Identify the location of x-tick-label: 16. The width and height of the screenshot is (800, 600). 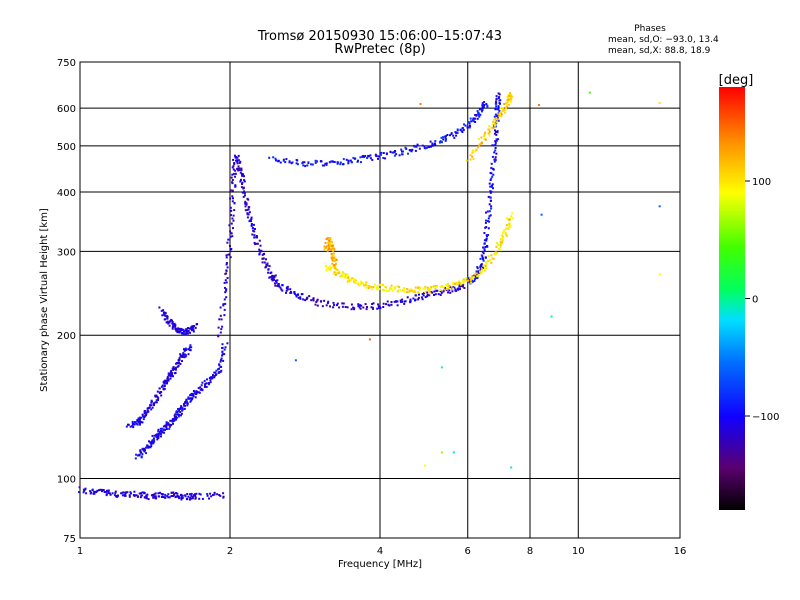
(680, 551).